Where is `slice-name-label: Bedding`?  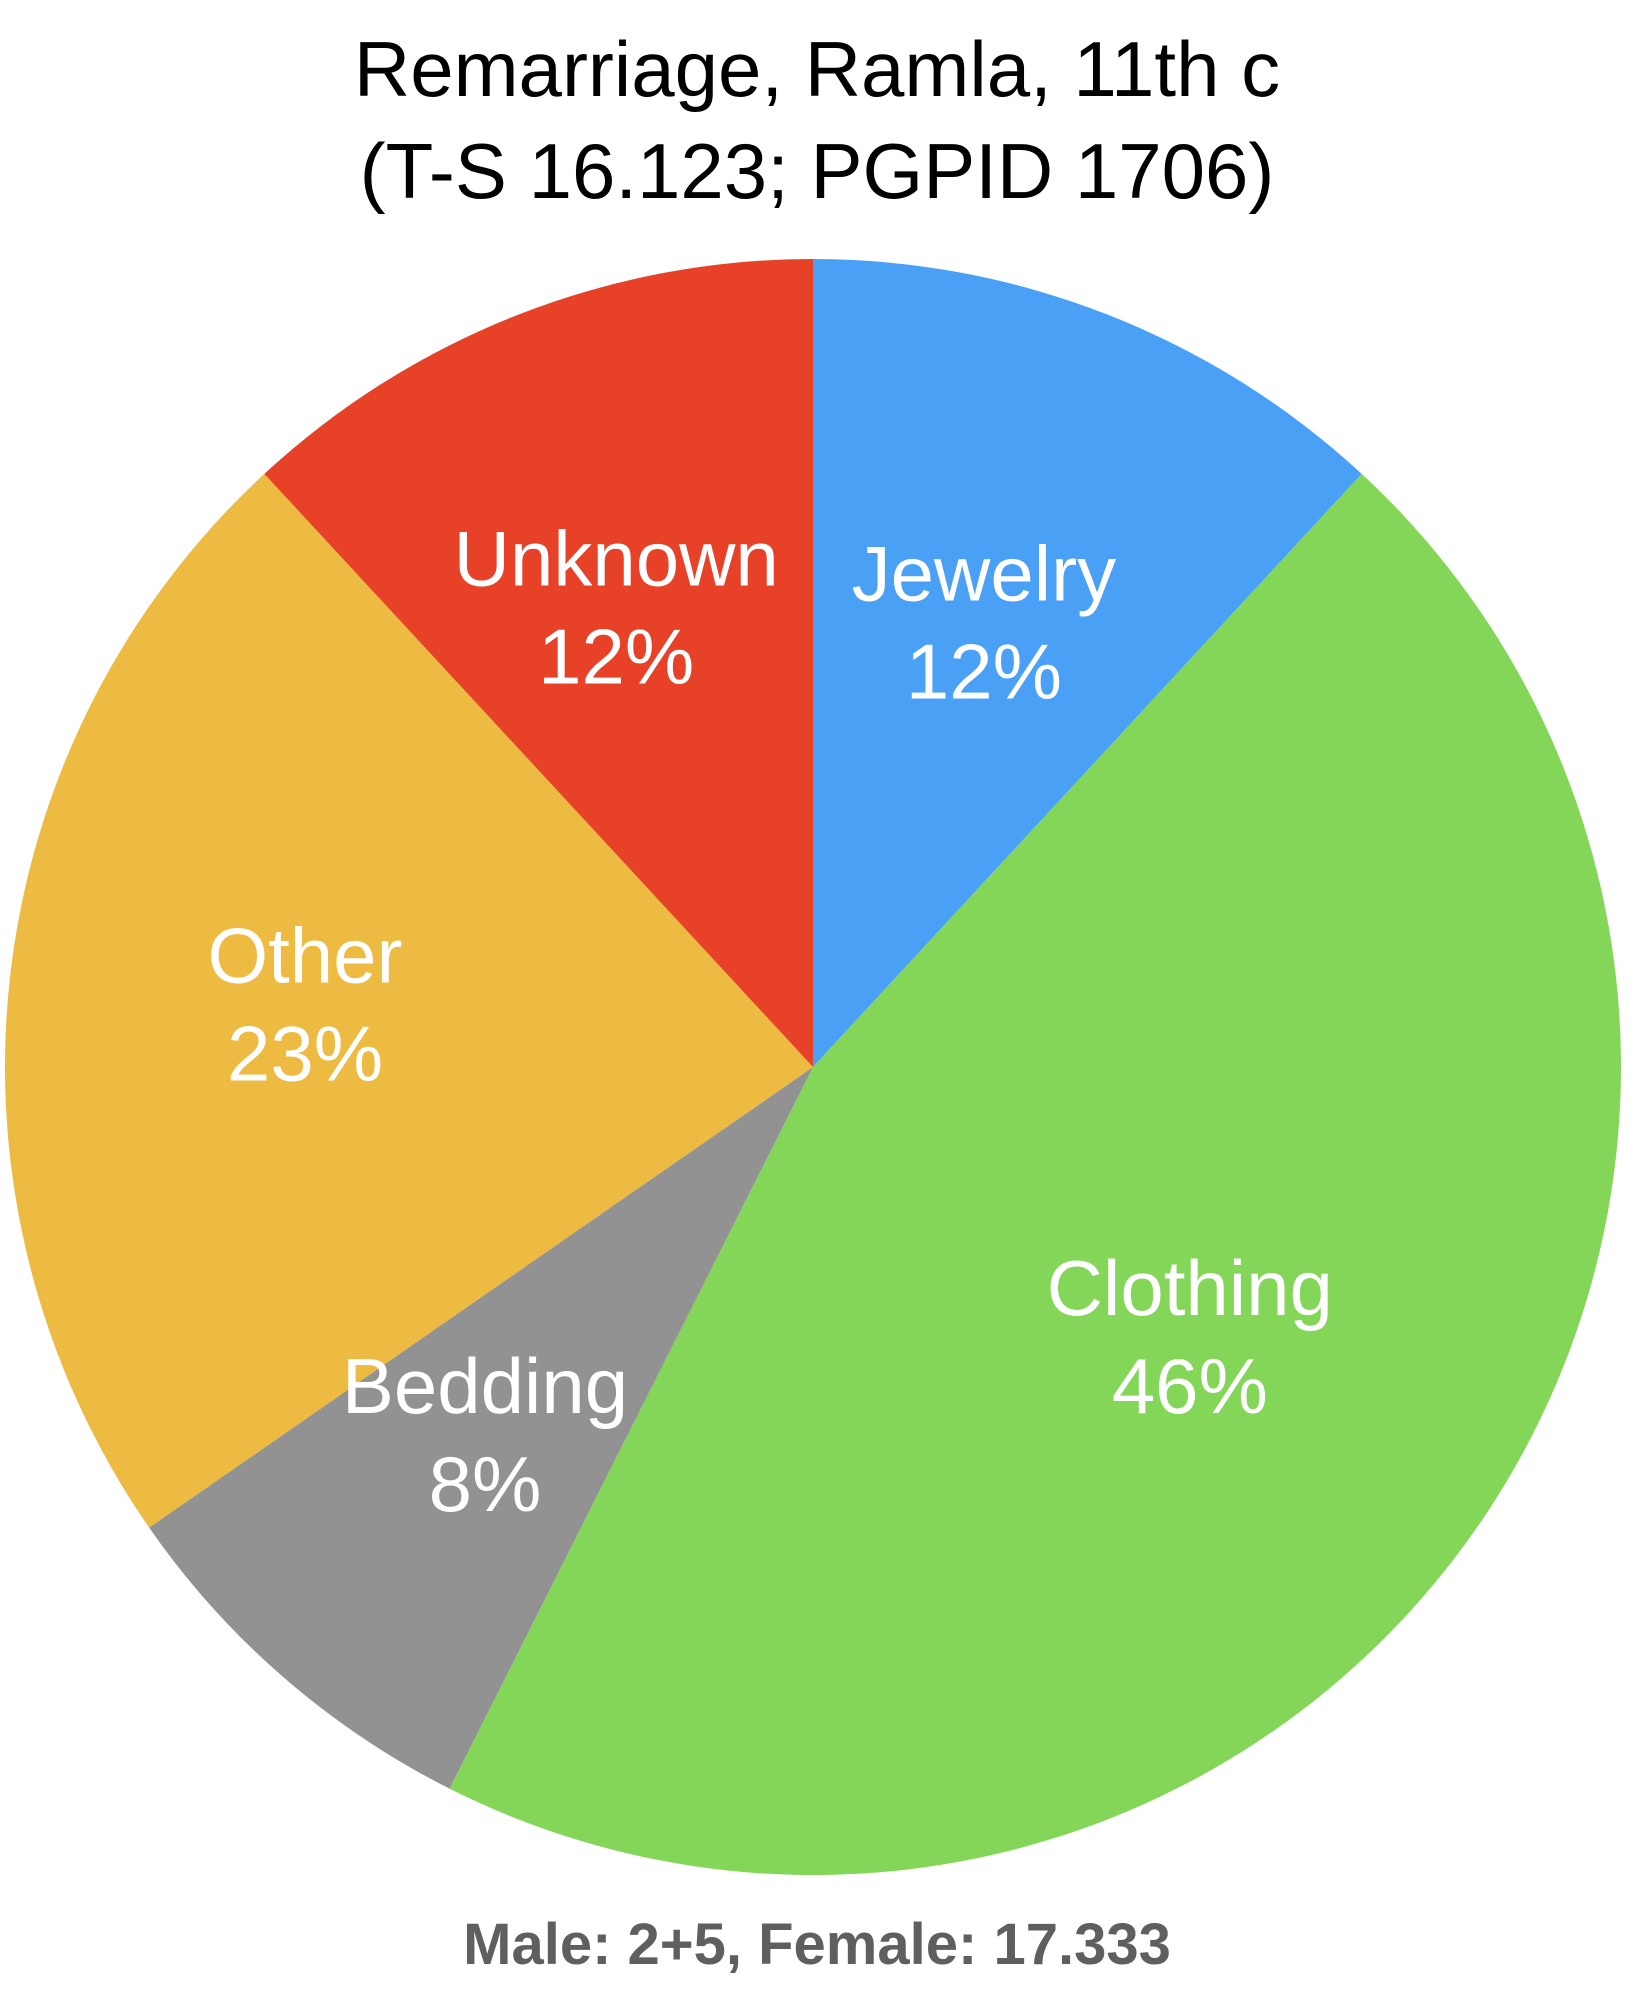
slice-name-label: Bedding is located at coordinates (485, 1386).